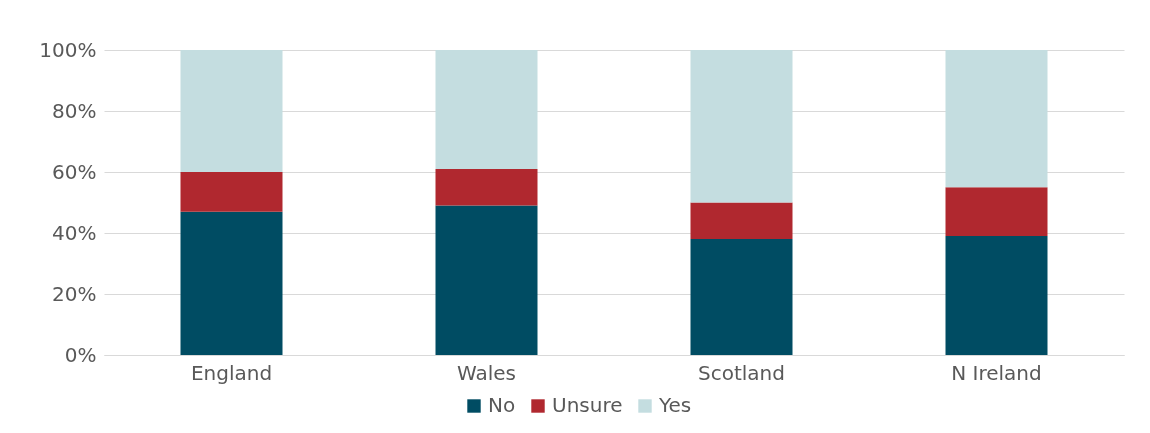  Describe the element at coordinates (675, 405) in the screenshot. I see `legend-label: Yes` at that location.